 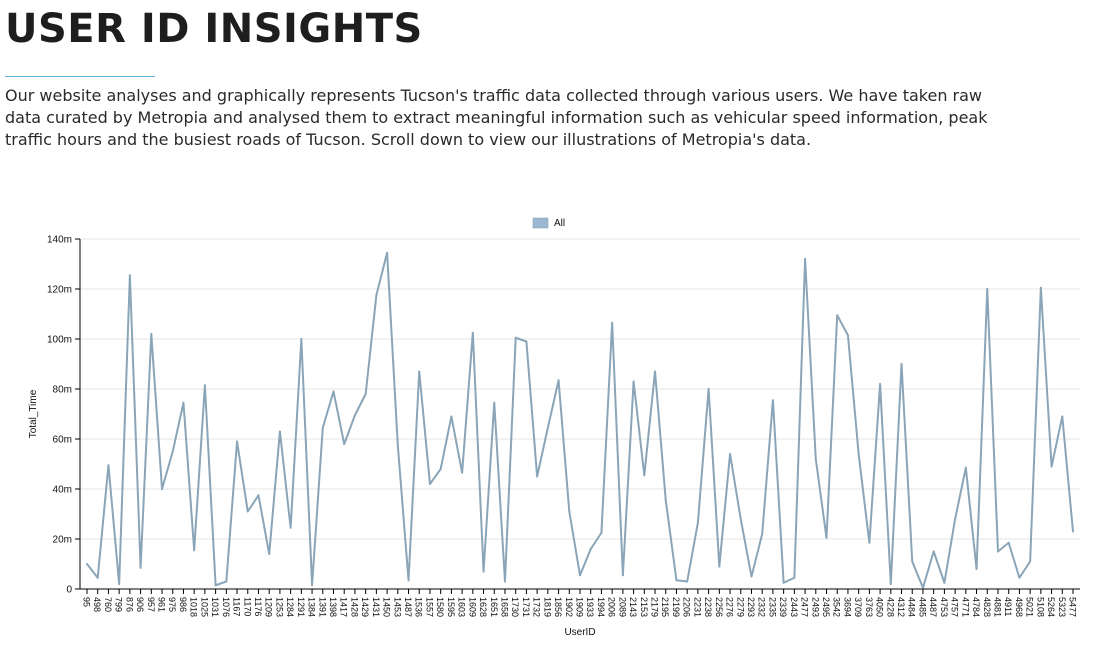 I want to click on x-tick-label: 1209, so click(x=269, y=607).